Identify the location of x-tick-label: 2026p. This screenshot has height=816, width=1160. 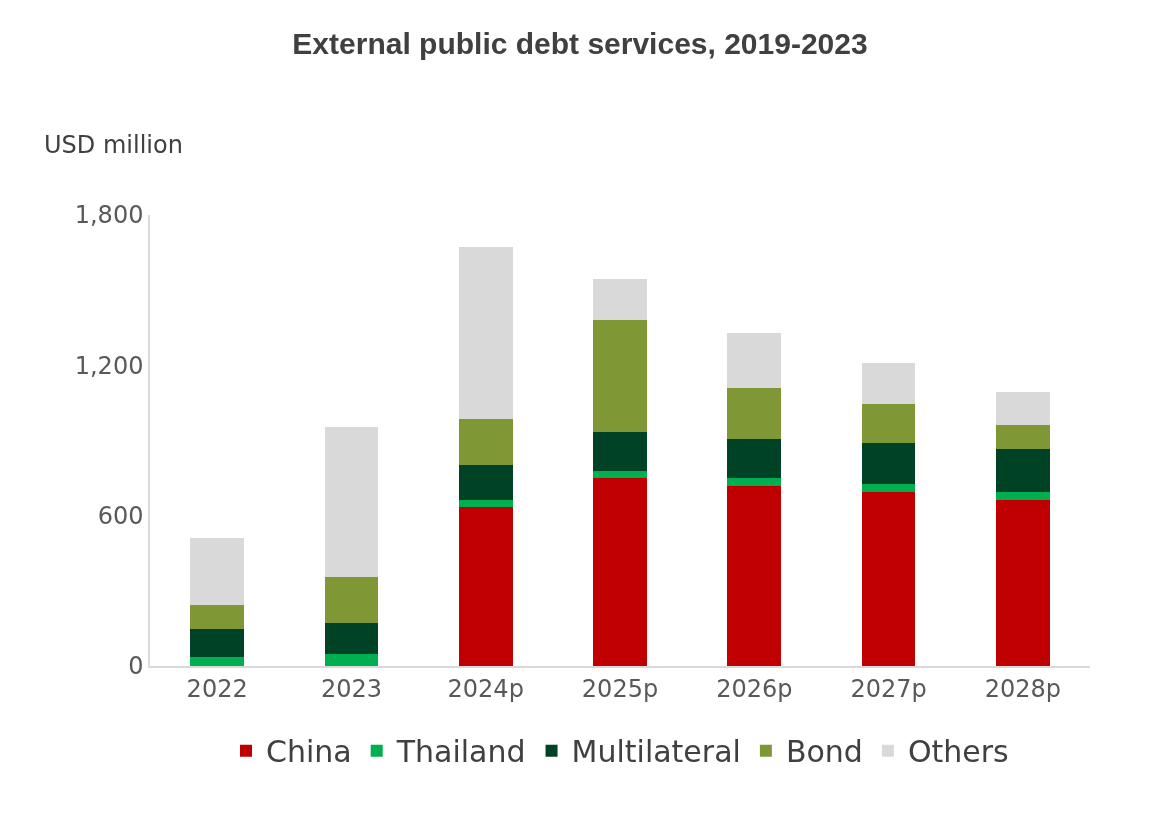
(754, 688).